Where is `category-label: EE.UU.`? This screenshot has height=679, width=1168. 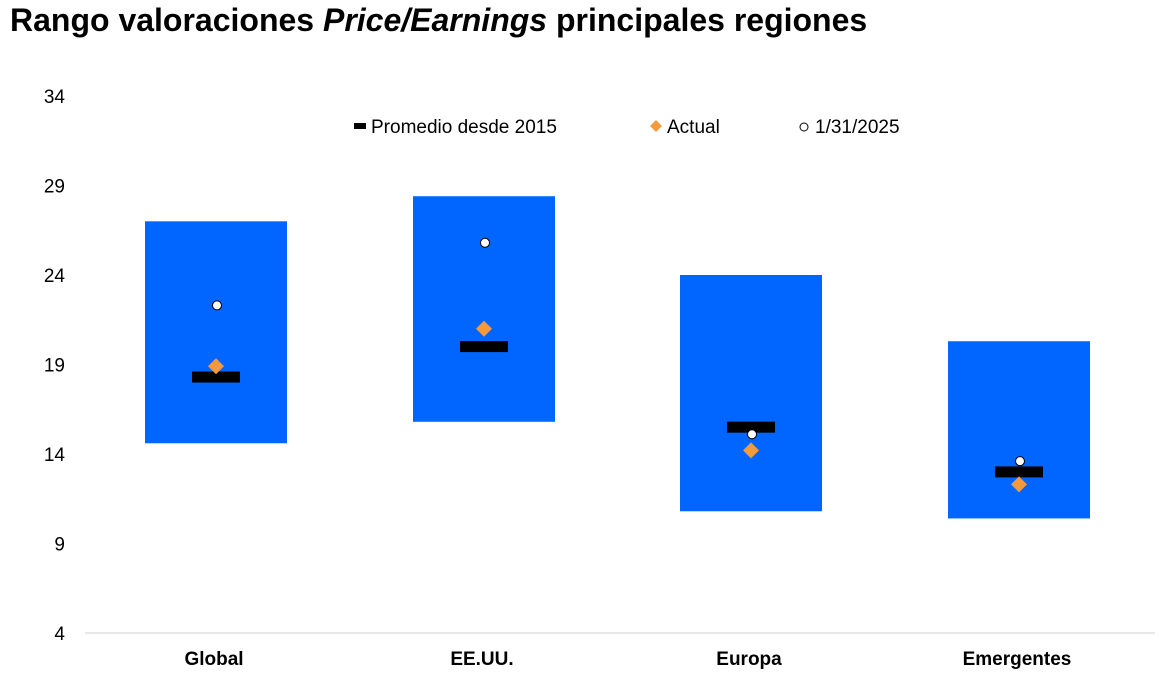
category-label: EE.UU. is located at coordinates (481, 659).